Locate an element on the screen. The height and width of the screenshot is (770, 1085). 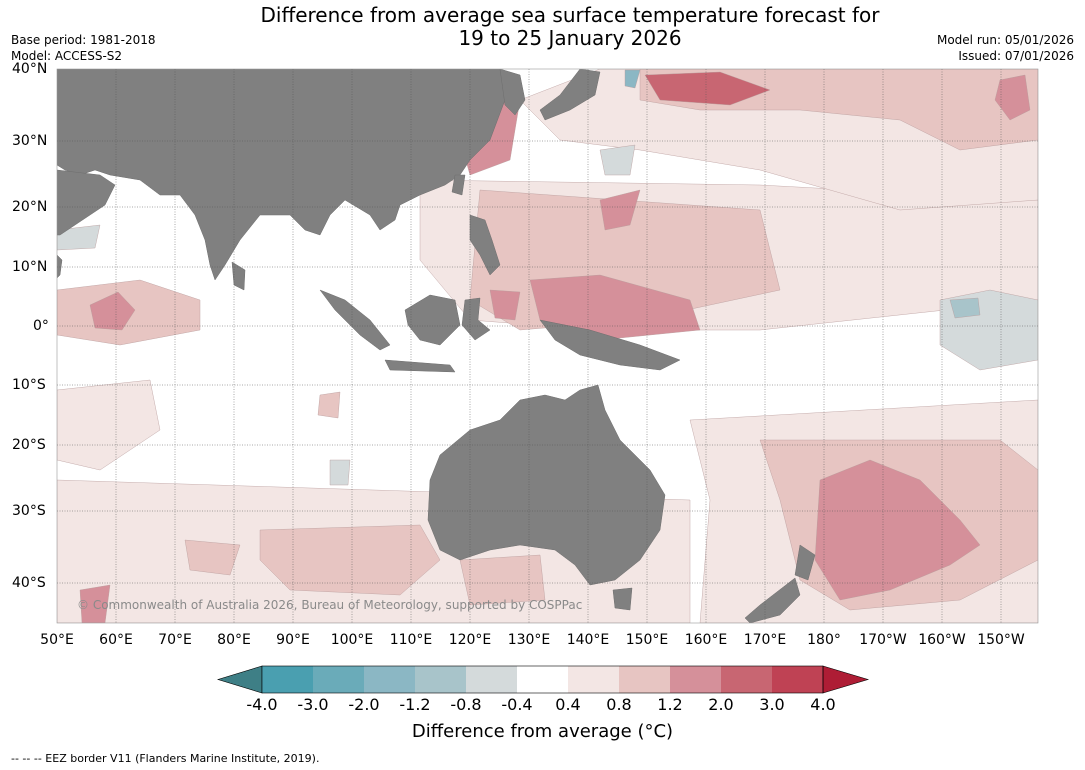
lat-label: 30°S is located at coordinates (29, 511).